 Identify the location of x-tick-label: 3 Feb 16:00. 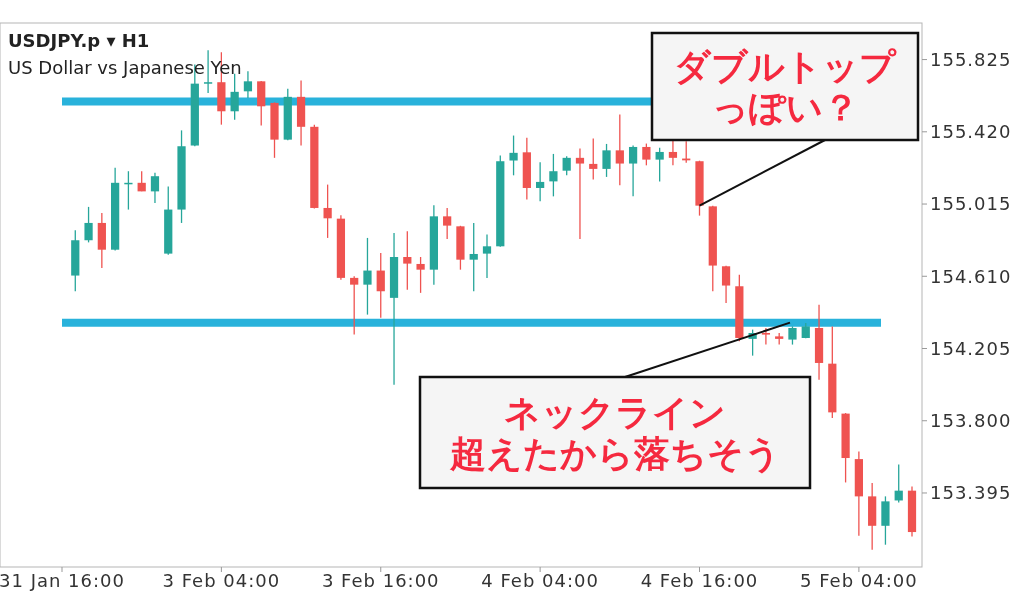
(380, 580).